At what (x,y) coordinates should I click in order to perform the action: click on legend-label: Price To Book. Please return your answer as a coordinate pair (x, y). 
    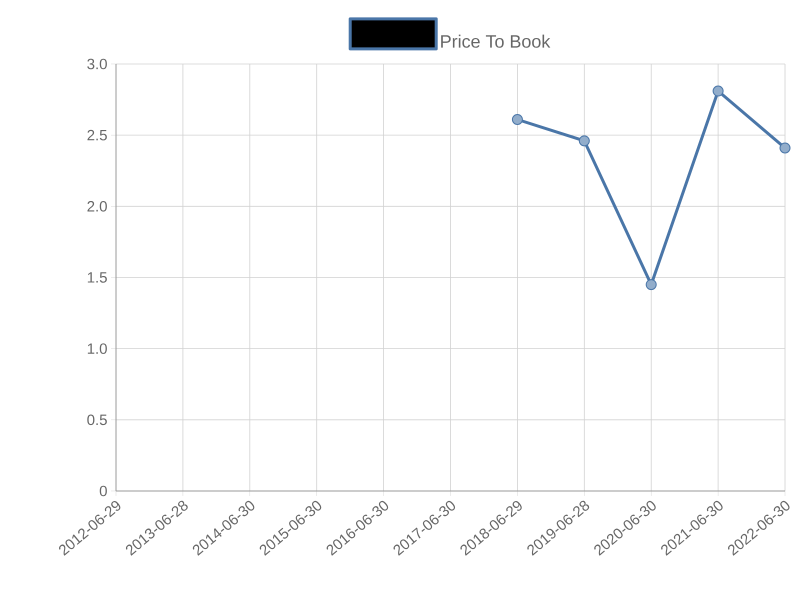
    Looking at the image, I should click on (495, 41).